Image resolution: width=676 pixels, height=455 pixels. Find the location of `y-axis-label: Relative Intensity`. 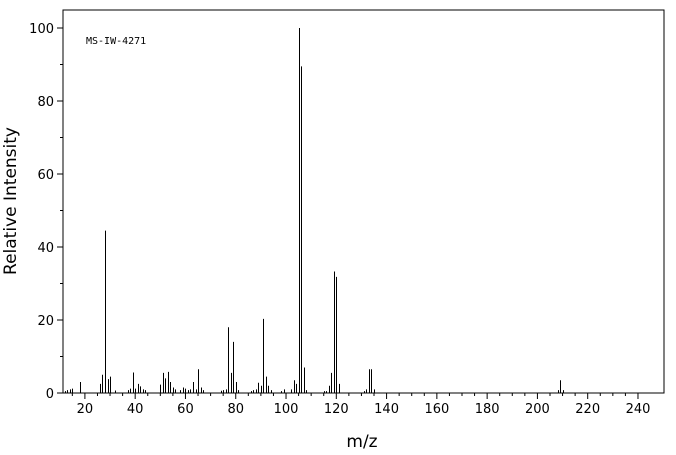

y-axis-label: Relative Intensity is located at coordinates (11, 201).